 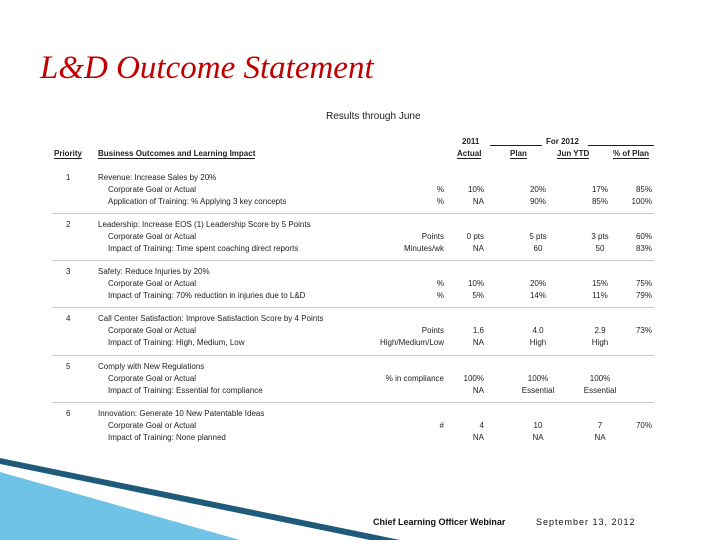 I want to click on for-2012-line-right, so click(x=621, y=145).